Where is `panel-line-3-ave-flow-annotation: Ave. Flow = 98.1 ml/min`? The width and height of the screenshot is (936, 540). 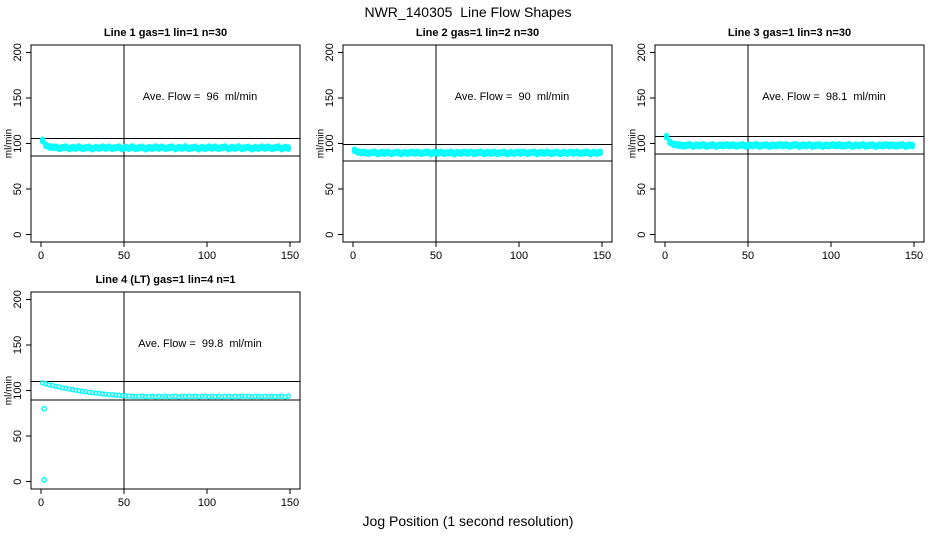
panel-line-3-ave-flow-annotation: Ave. Flow = 98.1 ml/min is located at coordinates (824, 97).